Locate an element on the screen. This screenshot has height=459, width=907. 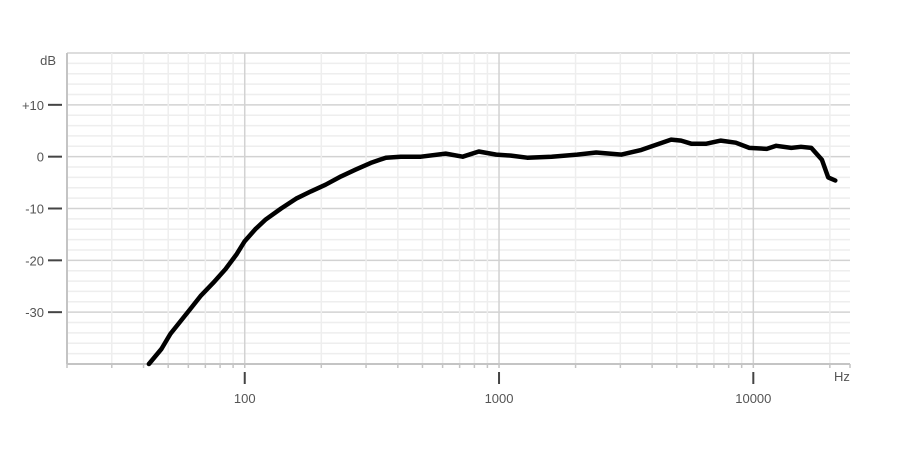
y-tick-label: -30 is located at coordinates (34, 312).